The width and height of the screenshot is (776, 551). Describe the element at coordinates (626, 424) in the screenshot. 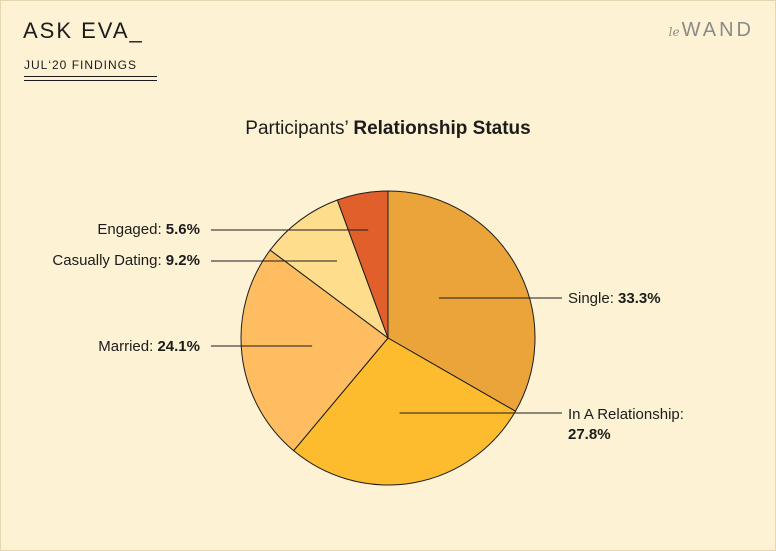

I see `slice-label-in-a-relationship: In A Relationship: 27.8%` at that location.